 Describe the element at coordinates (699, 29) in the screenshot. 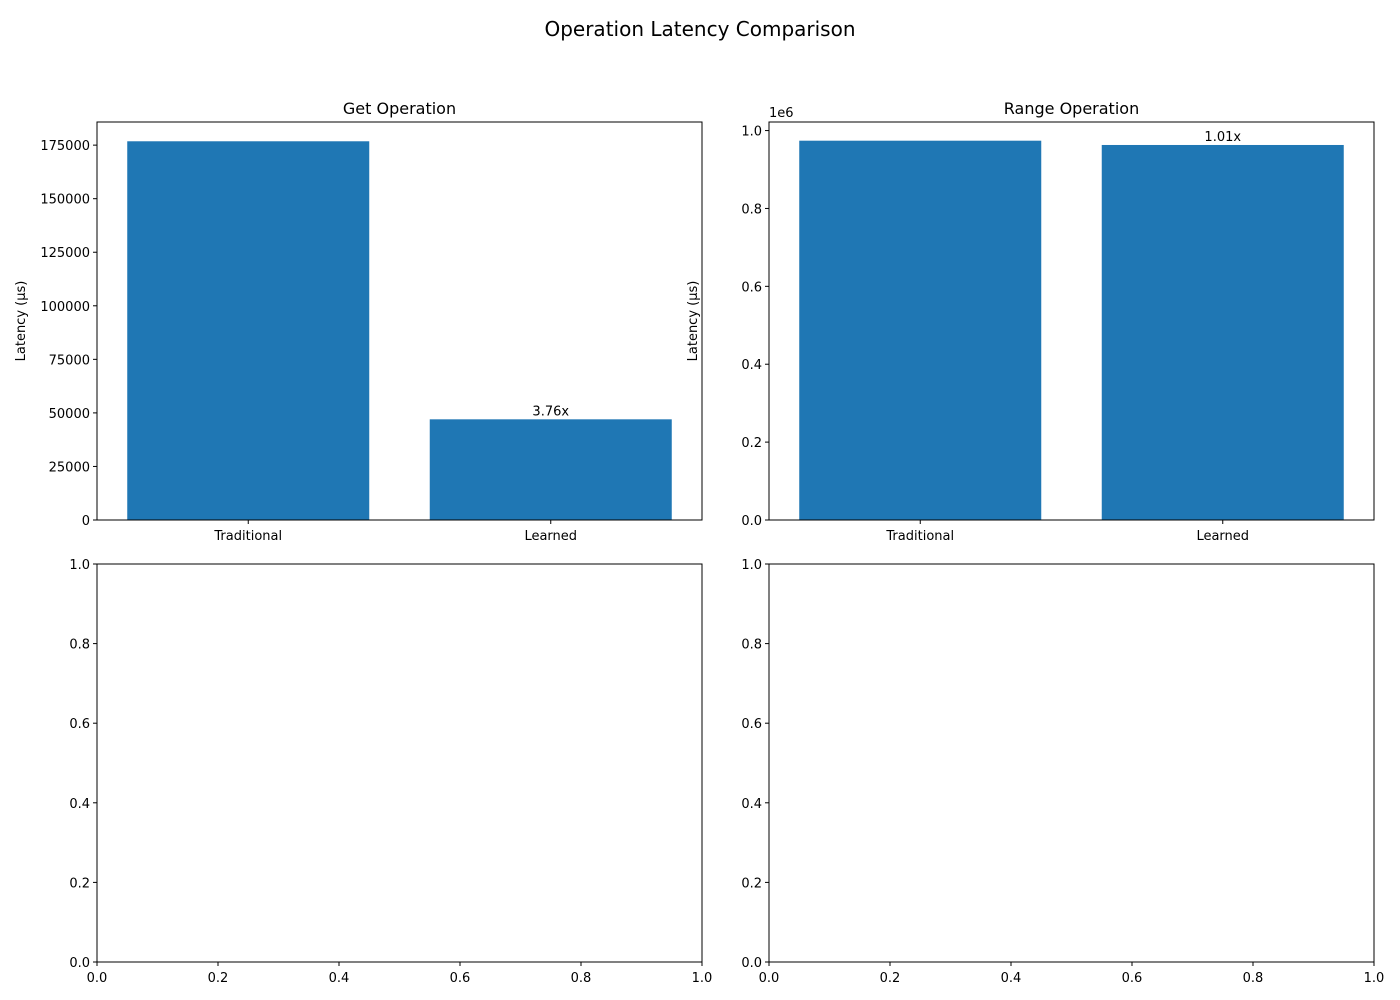

I see `figure-title: Operation Latency Comparison` at that location.